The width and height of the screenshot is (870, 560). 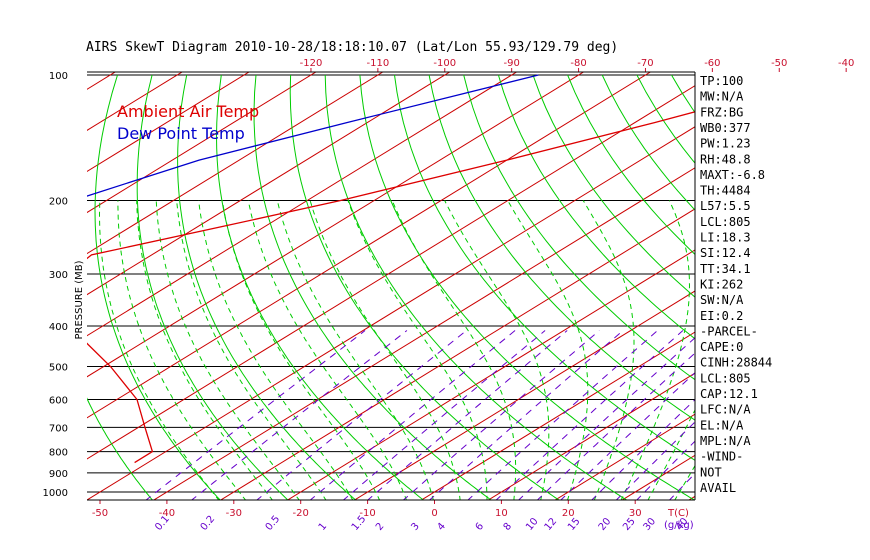 I want to click on bottom-temp-tick-label: 30, so click(x=635, y=513).